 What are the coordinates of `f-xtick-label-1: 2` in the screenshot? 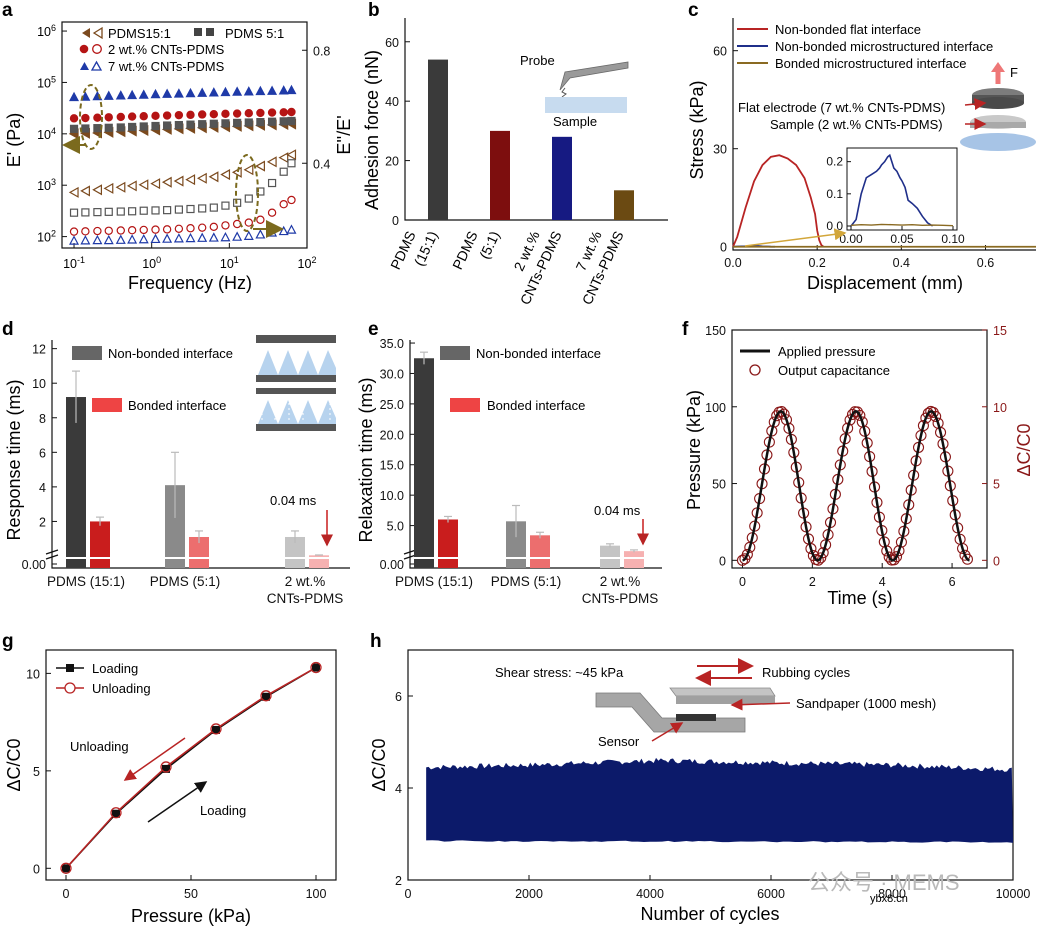 It's located at (812, 582).